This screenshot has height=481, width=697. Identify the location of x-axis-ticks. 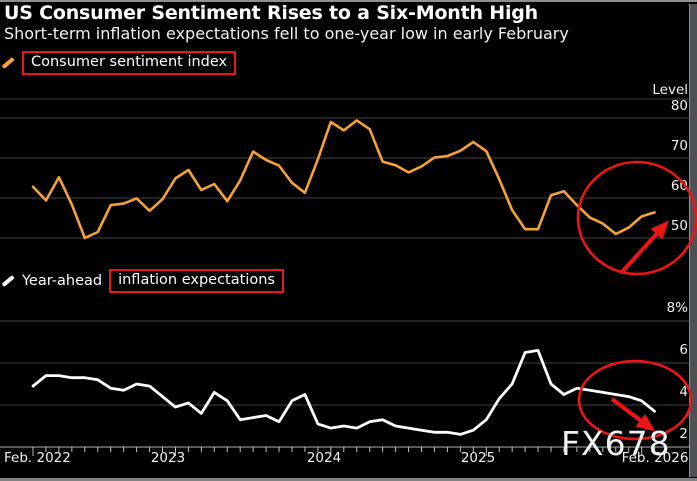
(344, 451).